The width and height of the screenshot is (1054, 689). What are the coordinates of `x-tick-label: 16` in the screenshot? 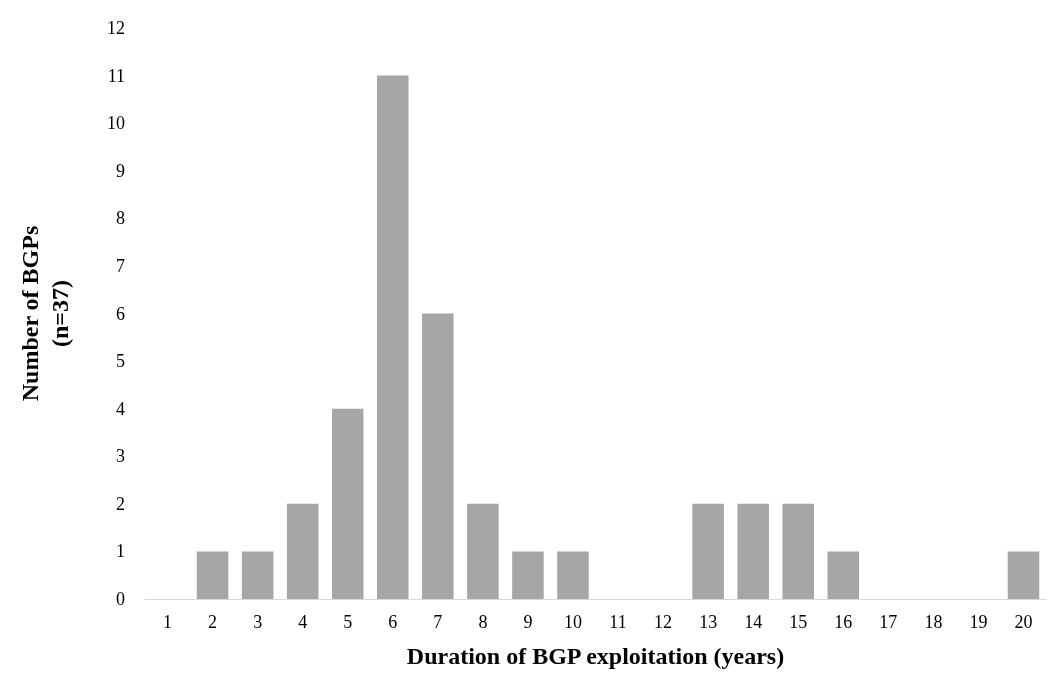 It's located at (843, 622).